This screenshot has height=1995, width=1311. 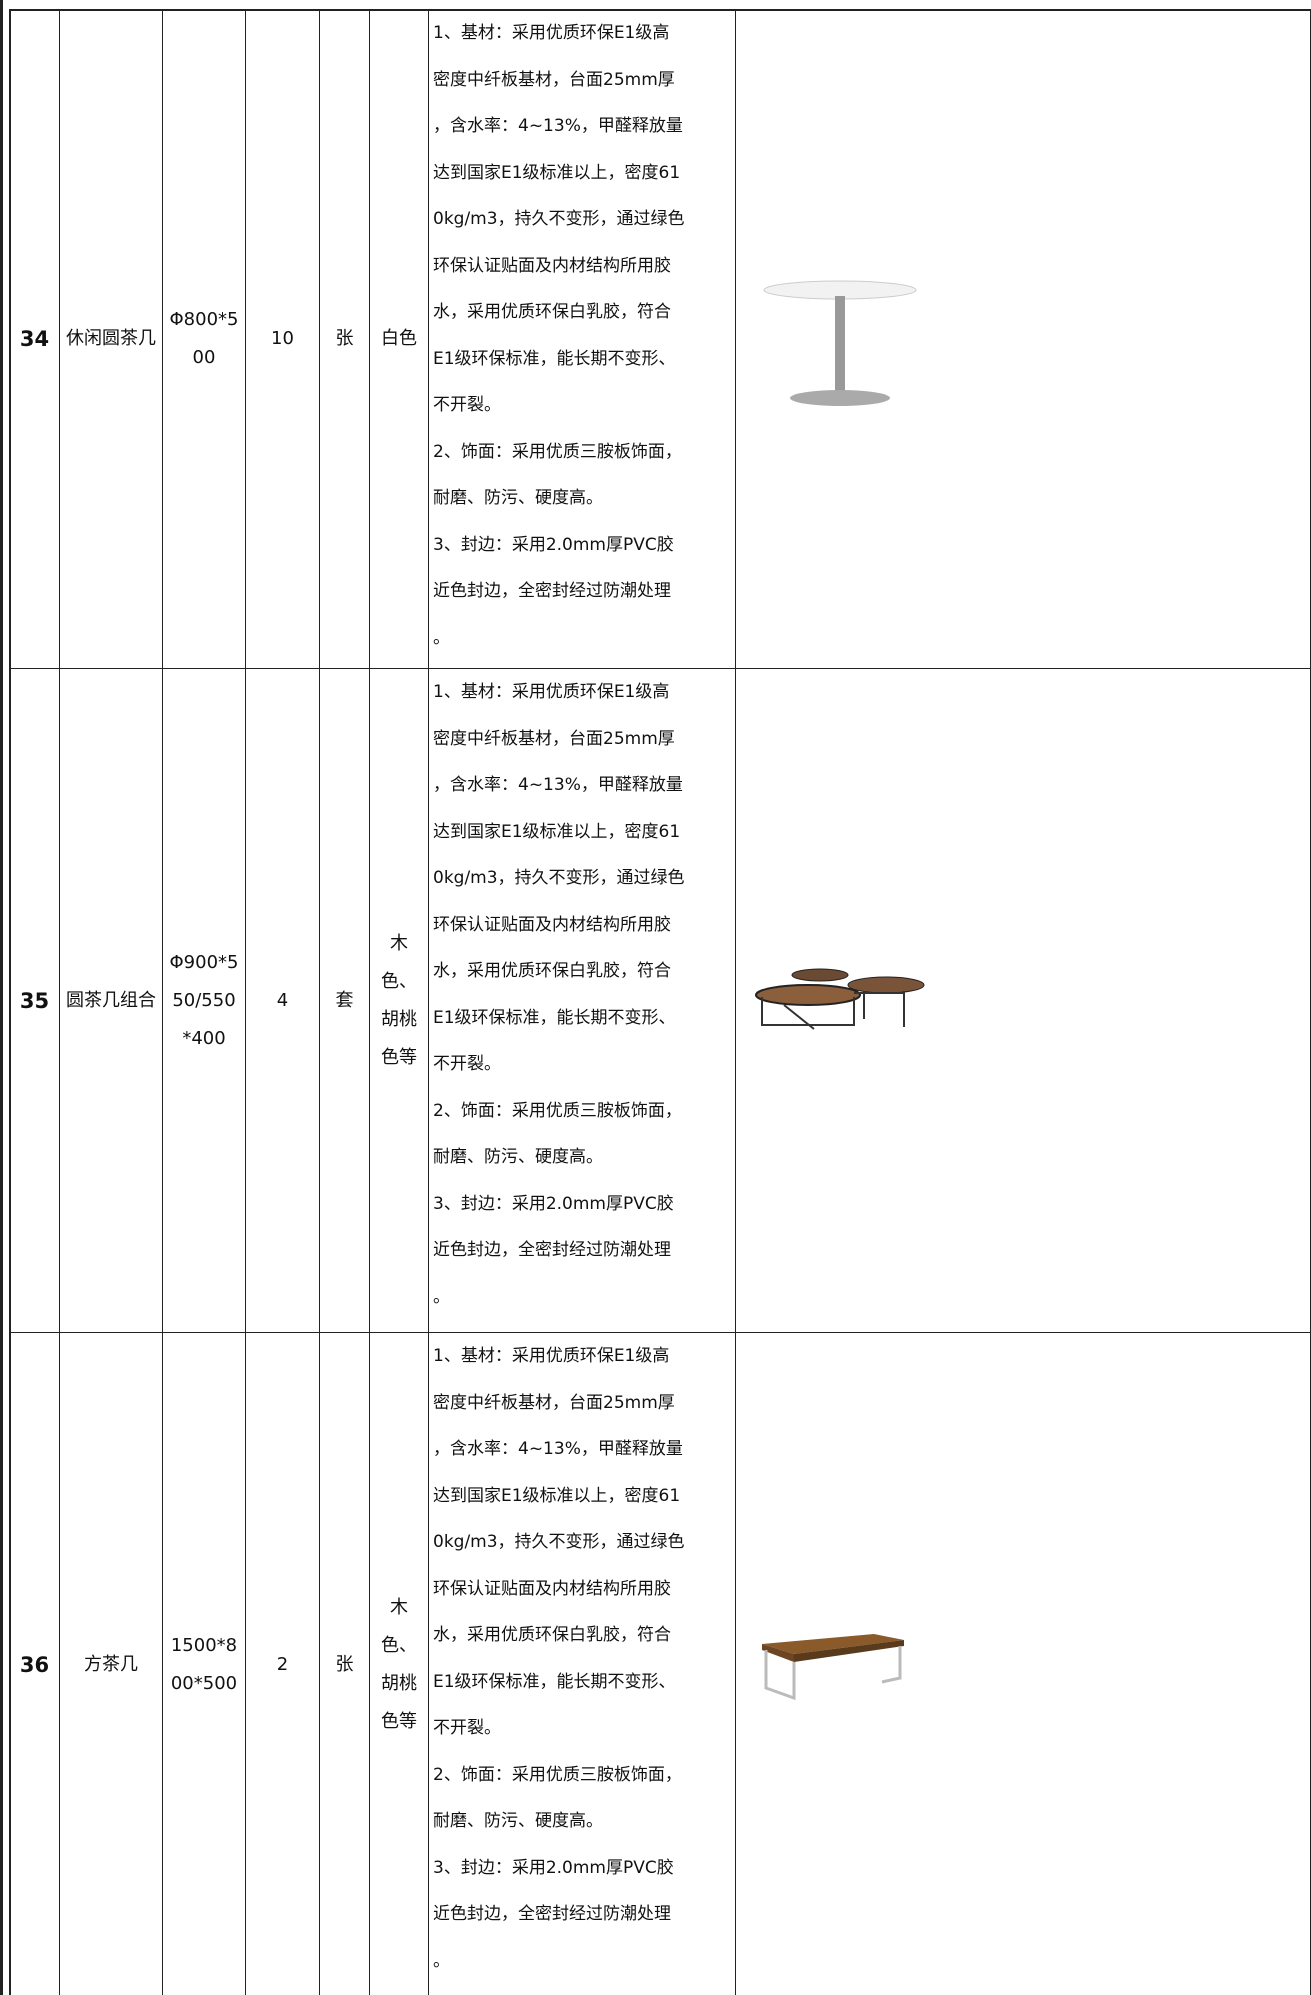 What do you see at coordinates (283, 1001) in the screenshot?
I see `cell-qty: 4` at bounding box center [283, 1001].